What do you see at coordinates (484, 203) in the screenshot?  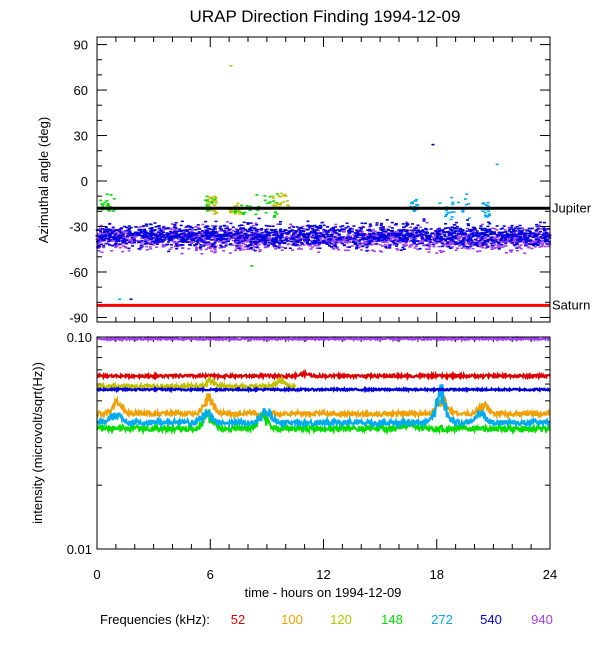 I see `point-272-khz` at bounding box center [484, 203].